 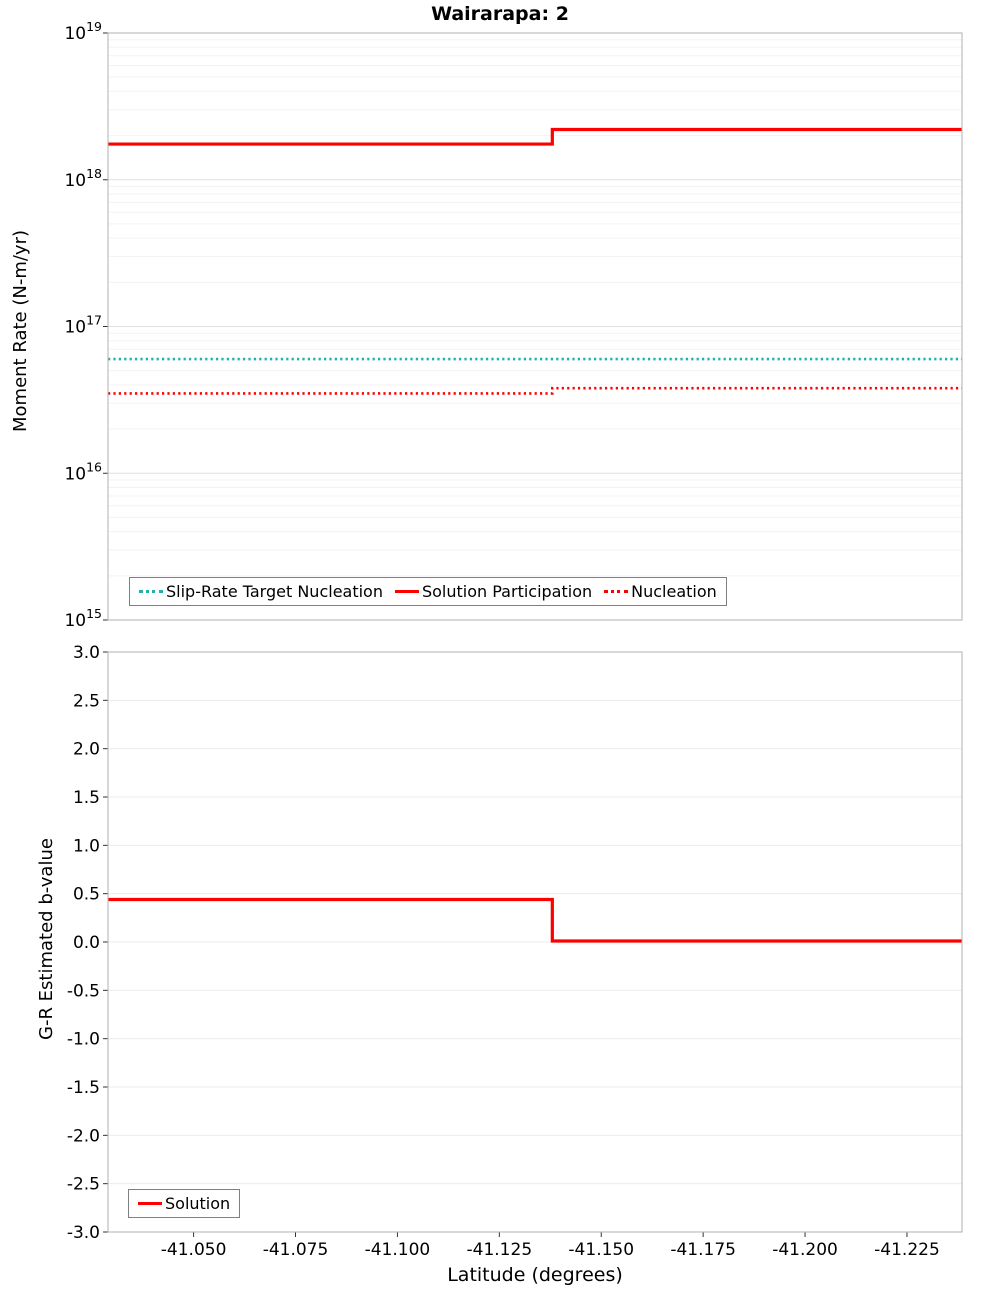 I want to click on legend-label-solution: Solution, so click(x=198, y=1203).